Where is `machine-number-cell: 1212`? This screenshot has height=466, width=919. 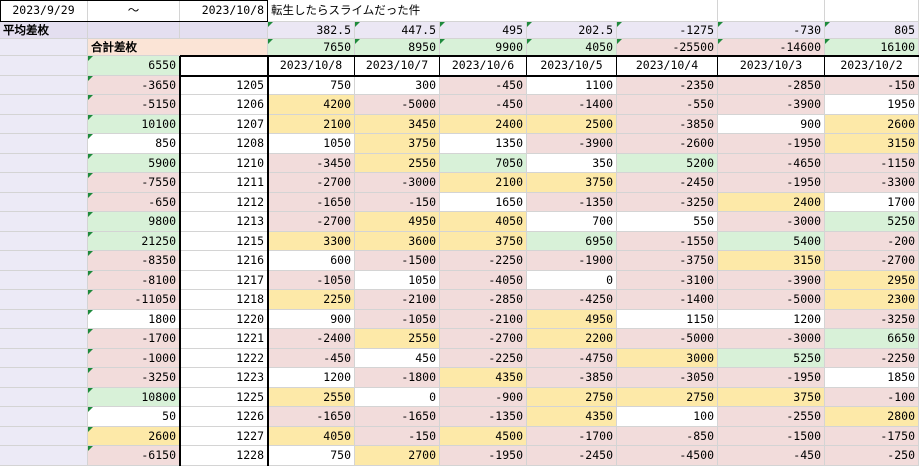
machine-number-cell: 1212 is located at coordinates (224, 202).